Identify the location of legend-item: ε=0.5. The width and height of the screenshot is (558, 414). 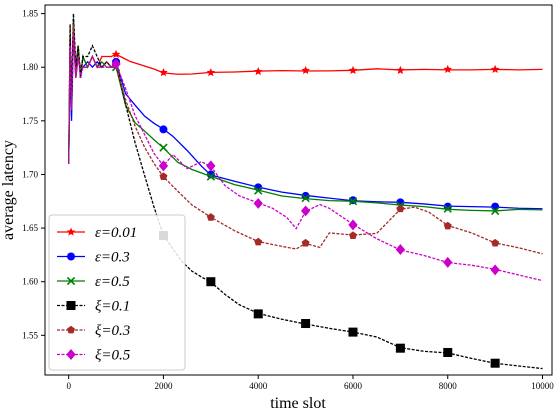
(93, 282).